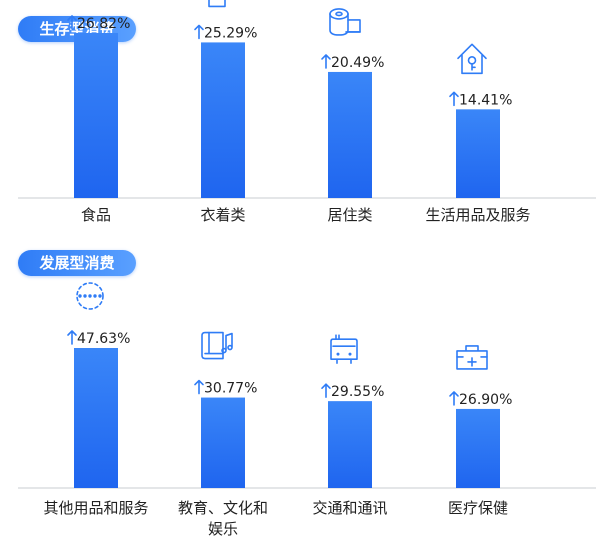 The image size is (614, 548). What do you see at coordinates (217, 4) in the screenshot?
I see `tshirt-icon` at bounding box center [217, 4].